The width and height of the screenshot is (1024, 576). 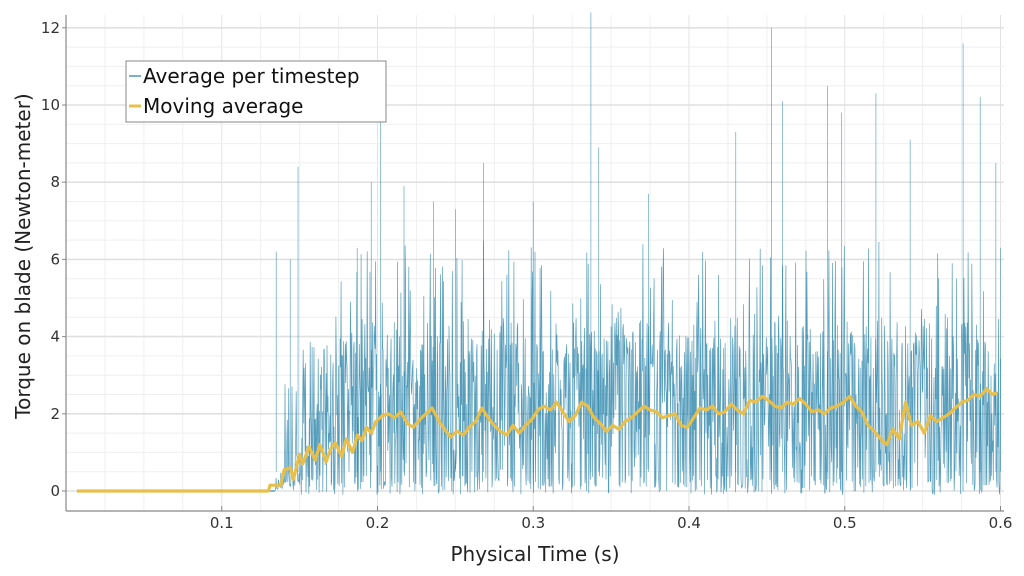 What do you see at coordinates (534, 554) in the screenshot?
I see `x-axis-title: Physical Time (s)` at bounding box center [534, 554].